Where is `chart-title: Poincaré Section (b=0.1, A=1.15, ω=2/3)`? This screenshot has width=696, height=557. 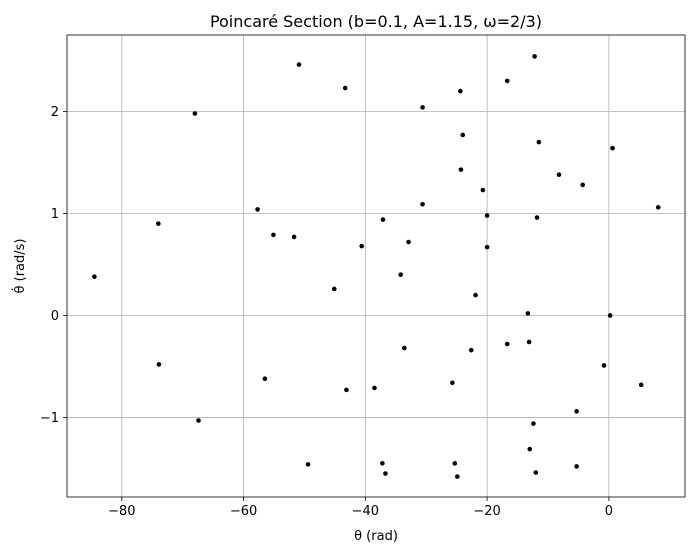 chart-title: Poincaré Section (b=0.1, A=1.15, ω=2/3) is located at coordinates (376, 21).